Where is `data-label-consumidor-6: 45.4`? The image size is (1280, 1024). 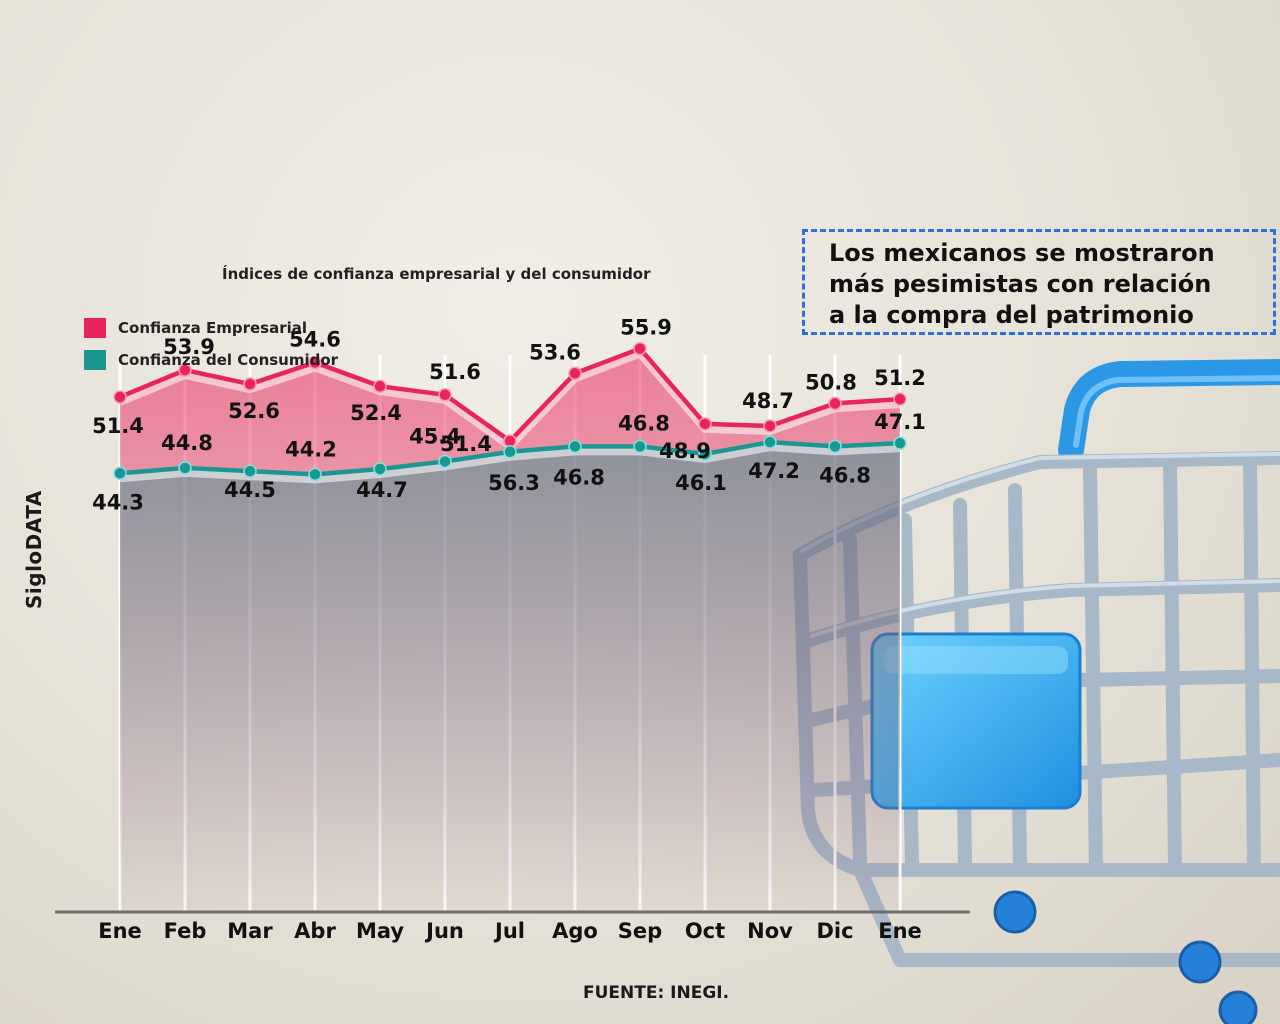 data-label-consumidor-6: 45.4 is located at coordinates (435, 436).